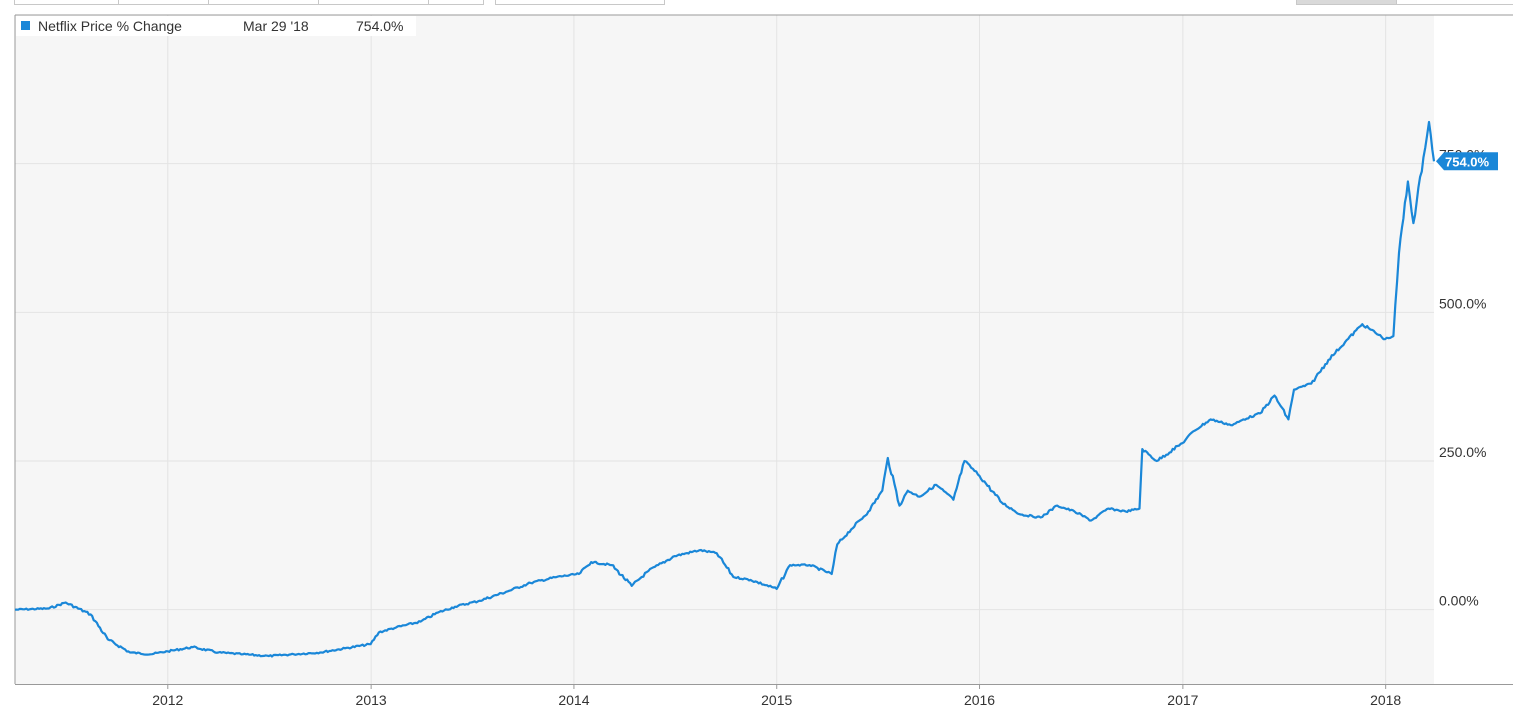 This screenshot has height=712, width=1513. Describe the element at coordinates (167, 700) in the screenshot. I see `x-tick-label: 2012` at that location.